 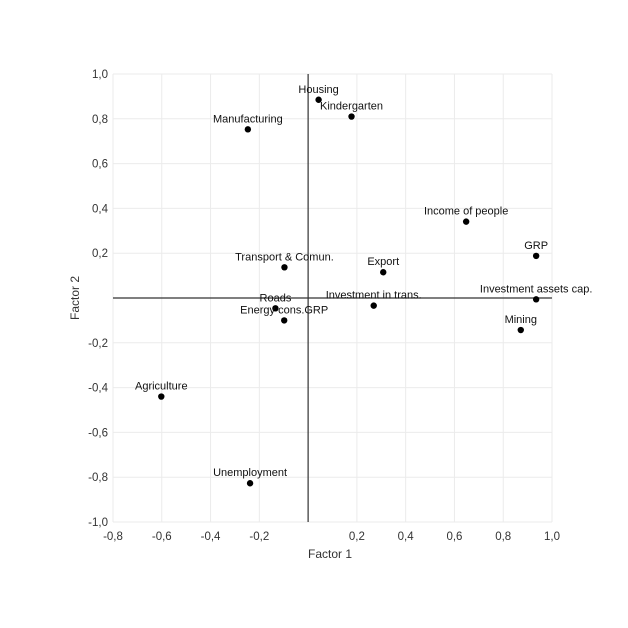 What do you see at coordinates (161, 387) in the screenshot?
I see `point-label: Agriculture` at bounding box center [161, 387].